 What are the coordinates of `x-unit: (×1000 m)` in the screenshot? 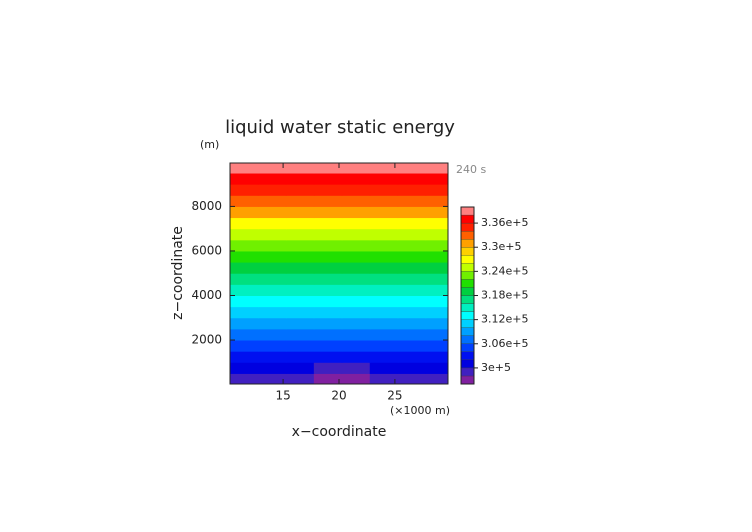 It's located at (420, 410).